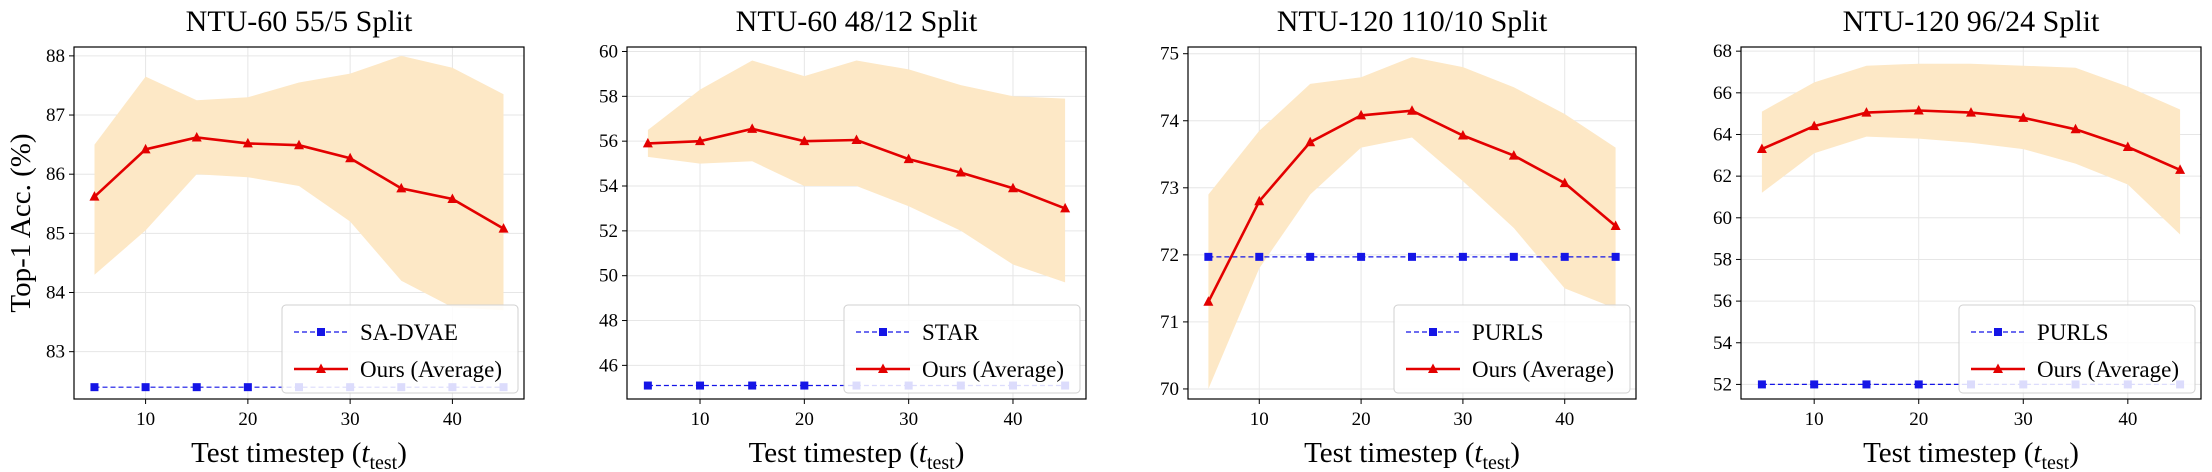 The image size is (2212, 472). I want to click on x-axis-label-symbol: t, so click(2037, 453).